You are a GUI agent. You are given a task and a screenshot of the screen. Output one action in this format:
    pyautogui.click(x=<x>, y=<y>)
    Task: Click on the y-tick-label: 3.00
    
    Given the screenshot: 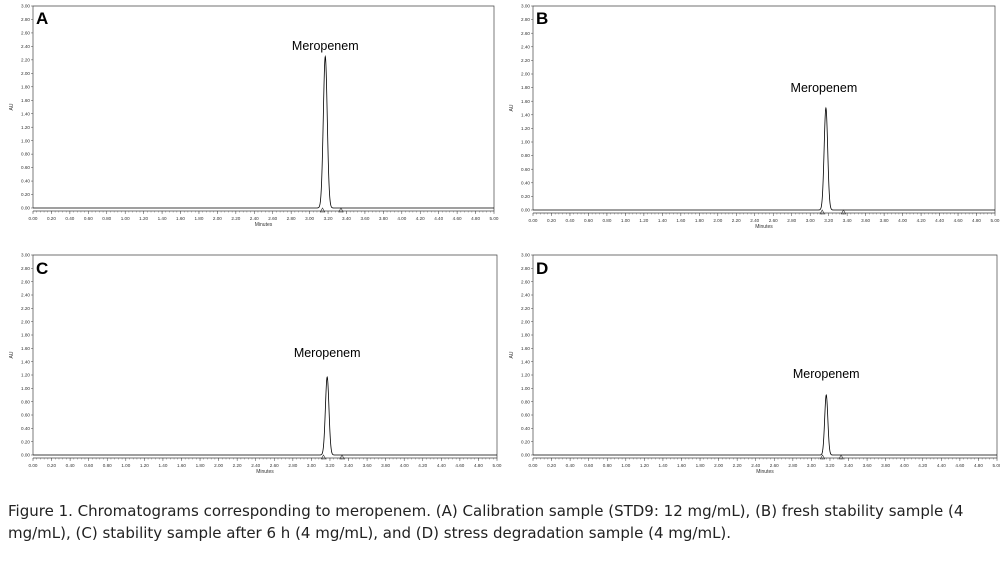 What is the action you would take?
    pyautogui.click(x=525, y=6)
    